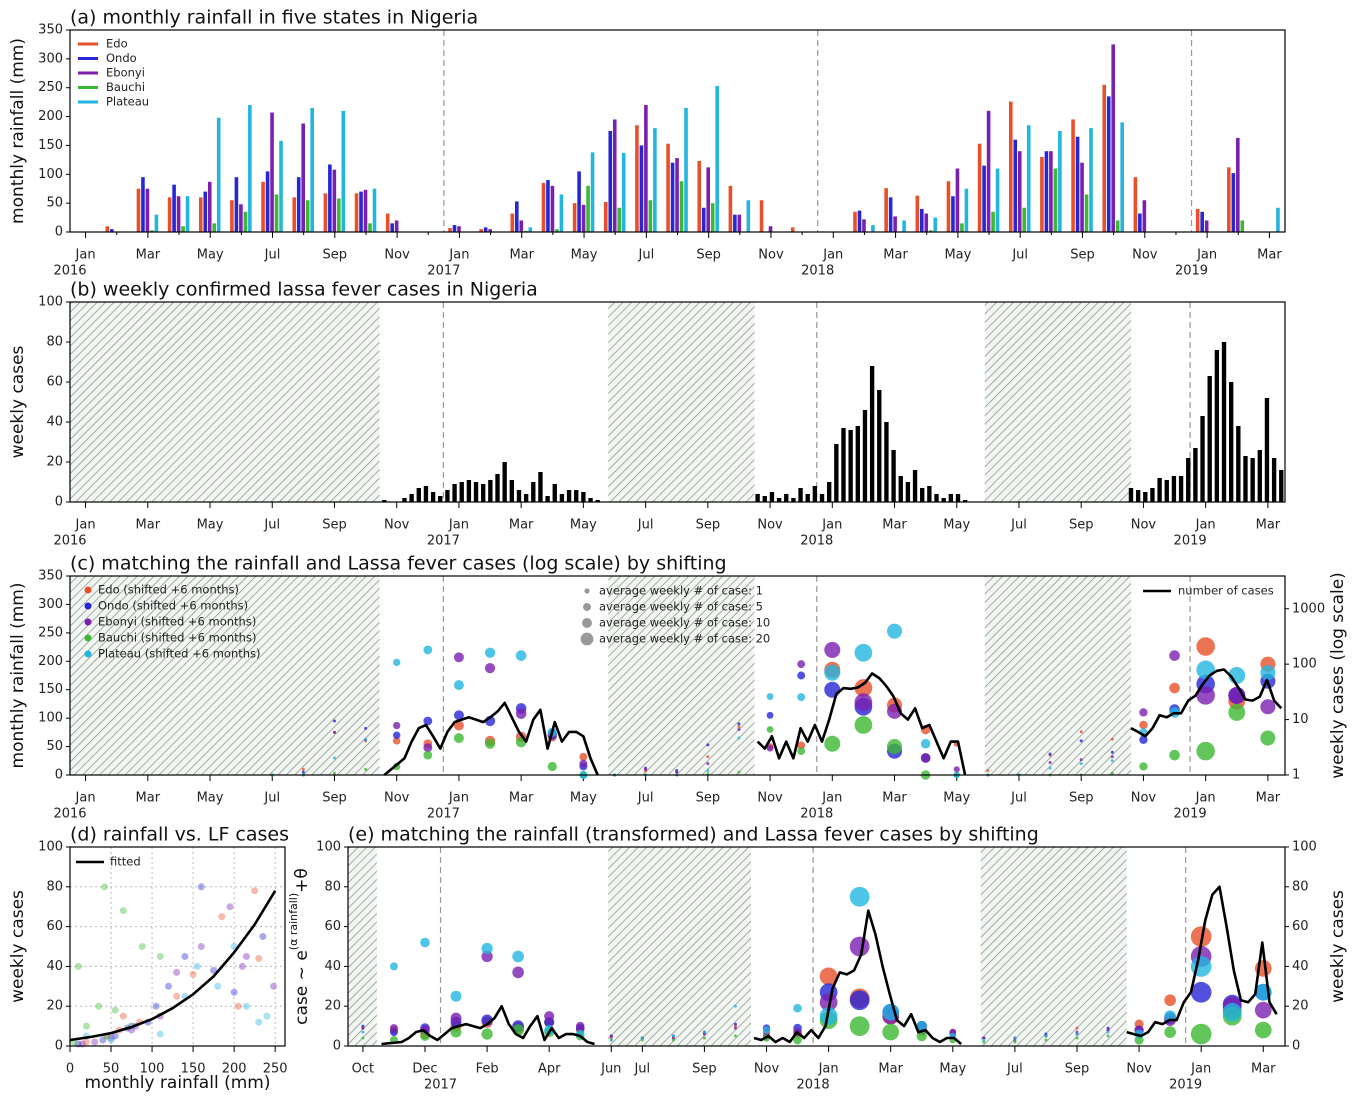 Image resolution: width=1359 pixels, height=1097 pixels. I want to click on x-axis-label: monthly rainfall (mm), so click(178, 1083).